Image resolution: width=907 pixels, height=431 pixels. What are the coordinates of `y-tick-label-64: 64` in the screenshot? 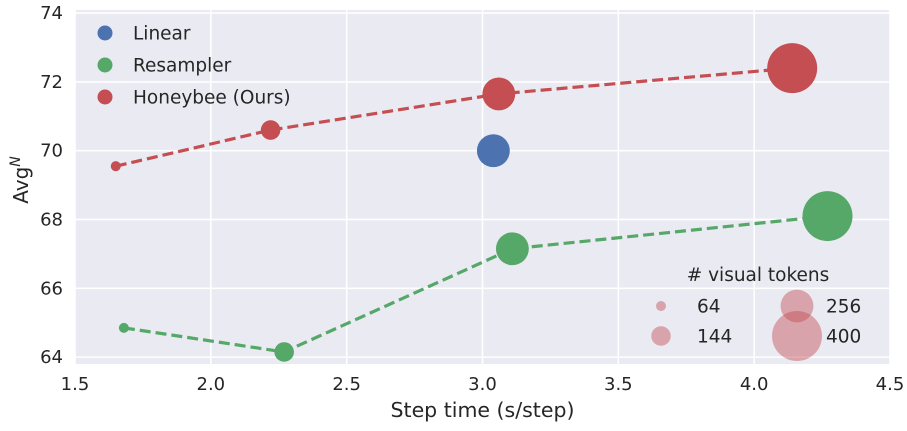 It's located at (51, 357).